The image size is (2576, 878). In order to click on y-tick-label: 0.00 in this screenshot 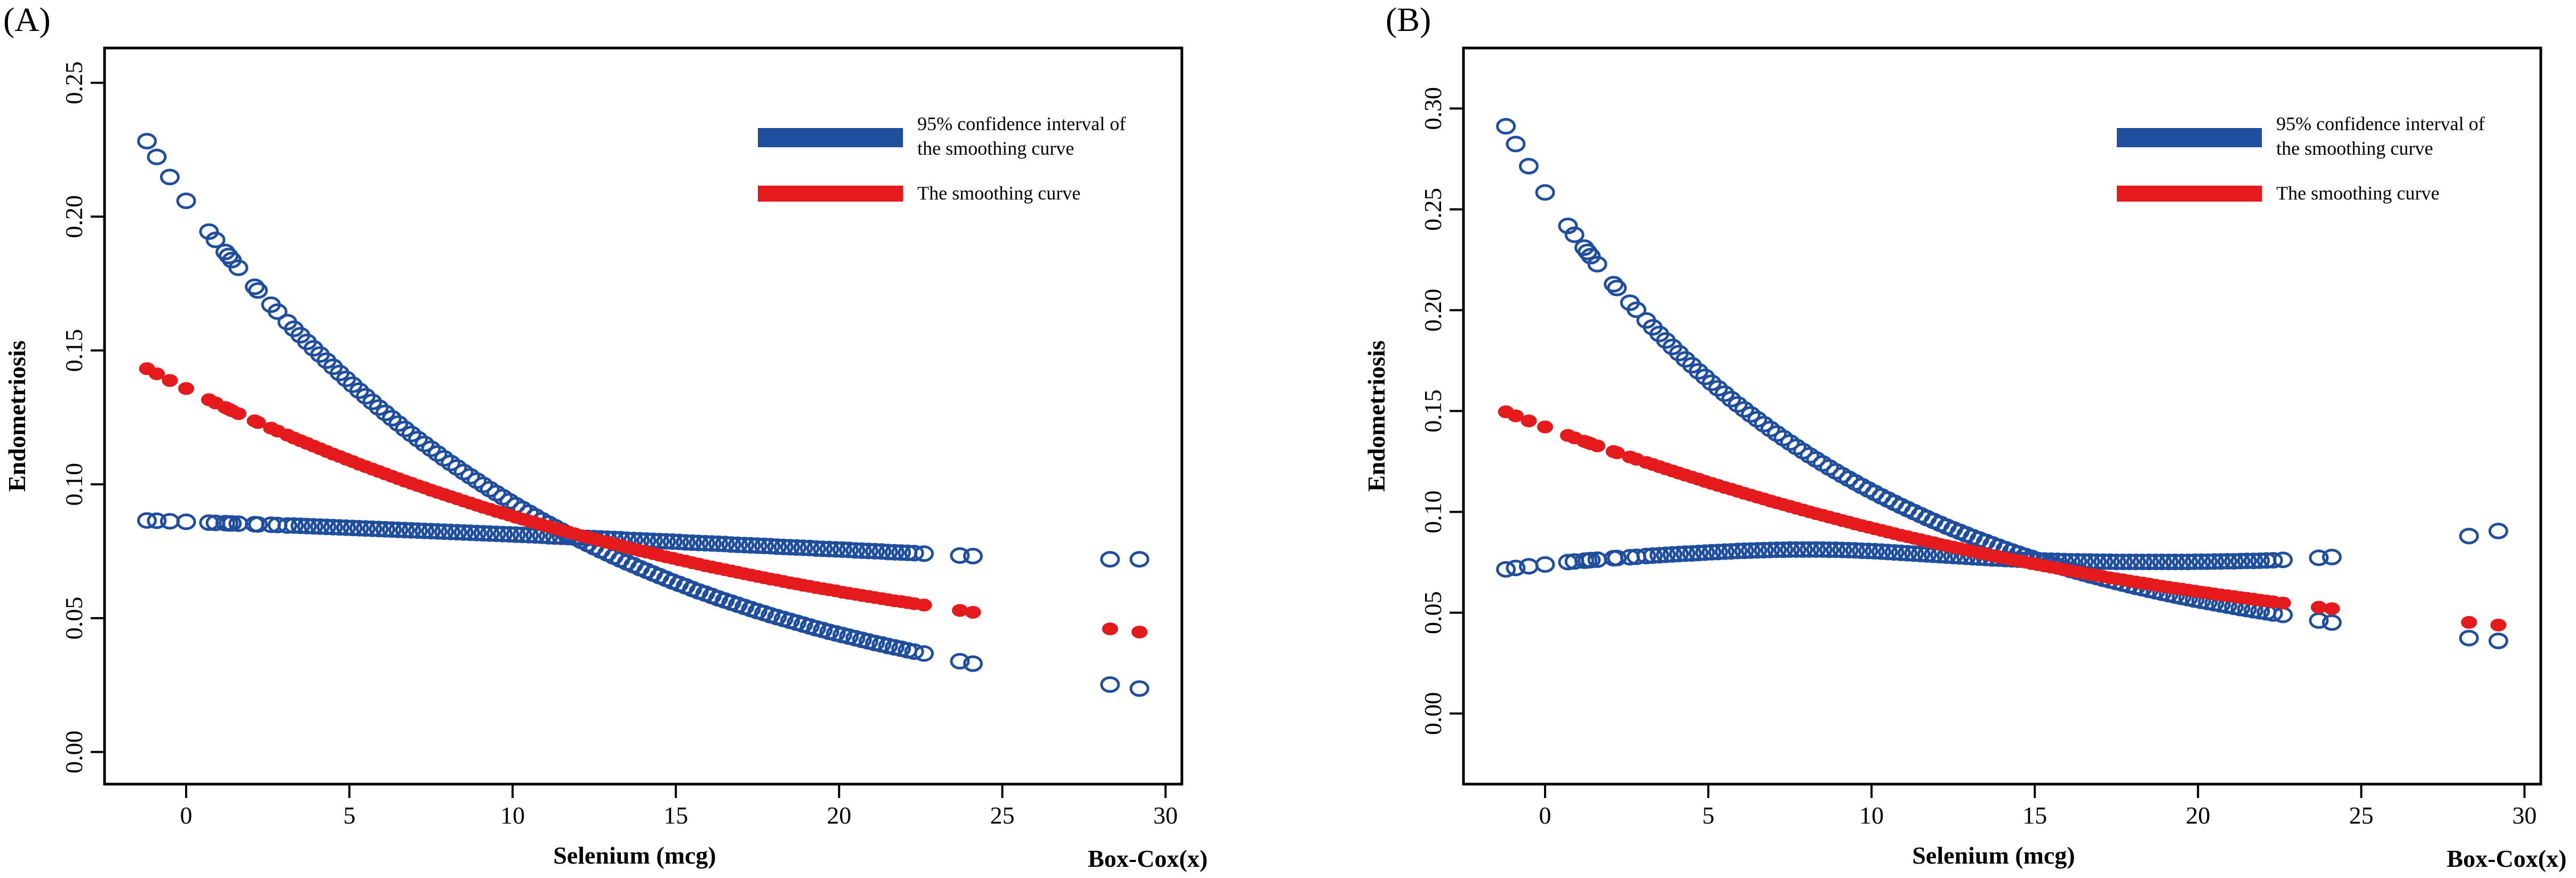, I will do `click(1432, 714)`.